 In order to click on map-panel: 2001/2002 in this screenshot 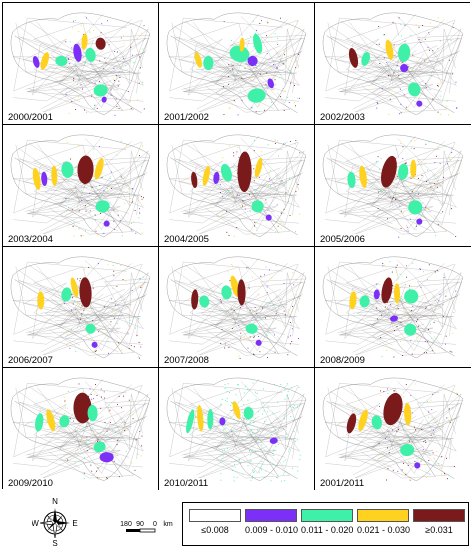, I will do `click(237, 64)`.